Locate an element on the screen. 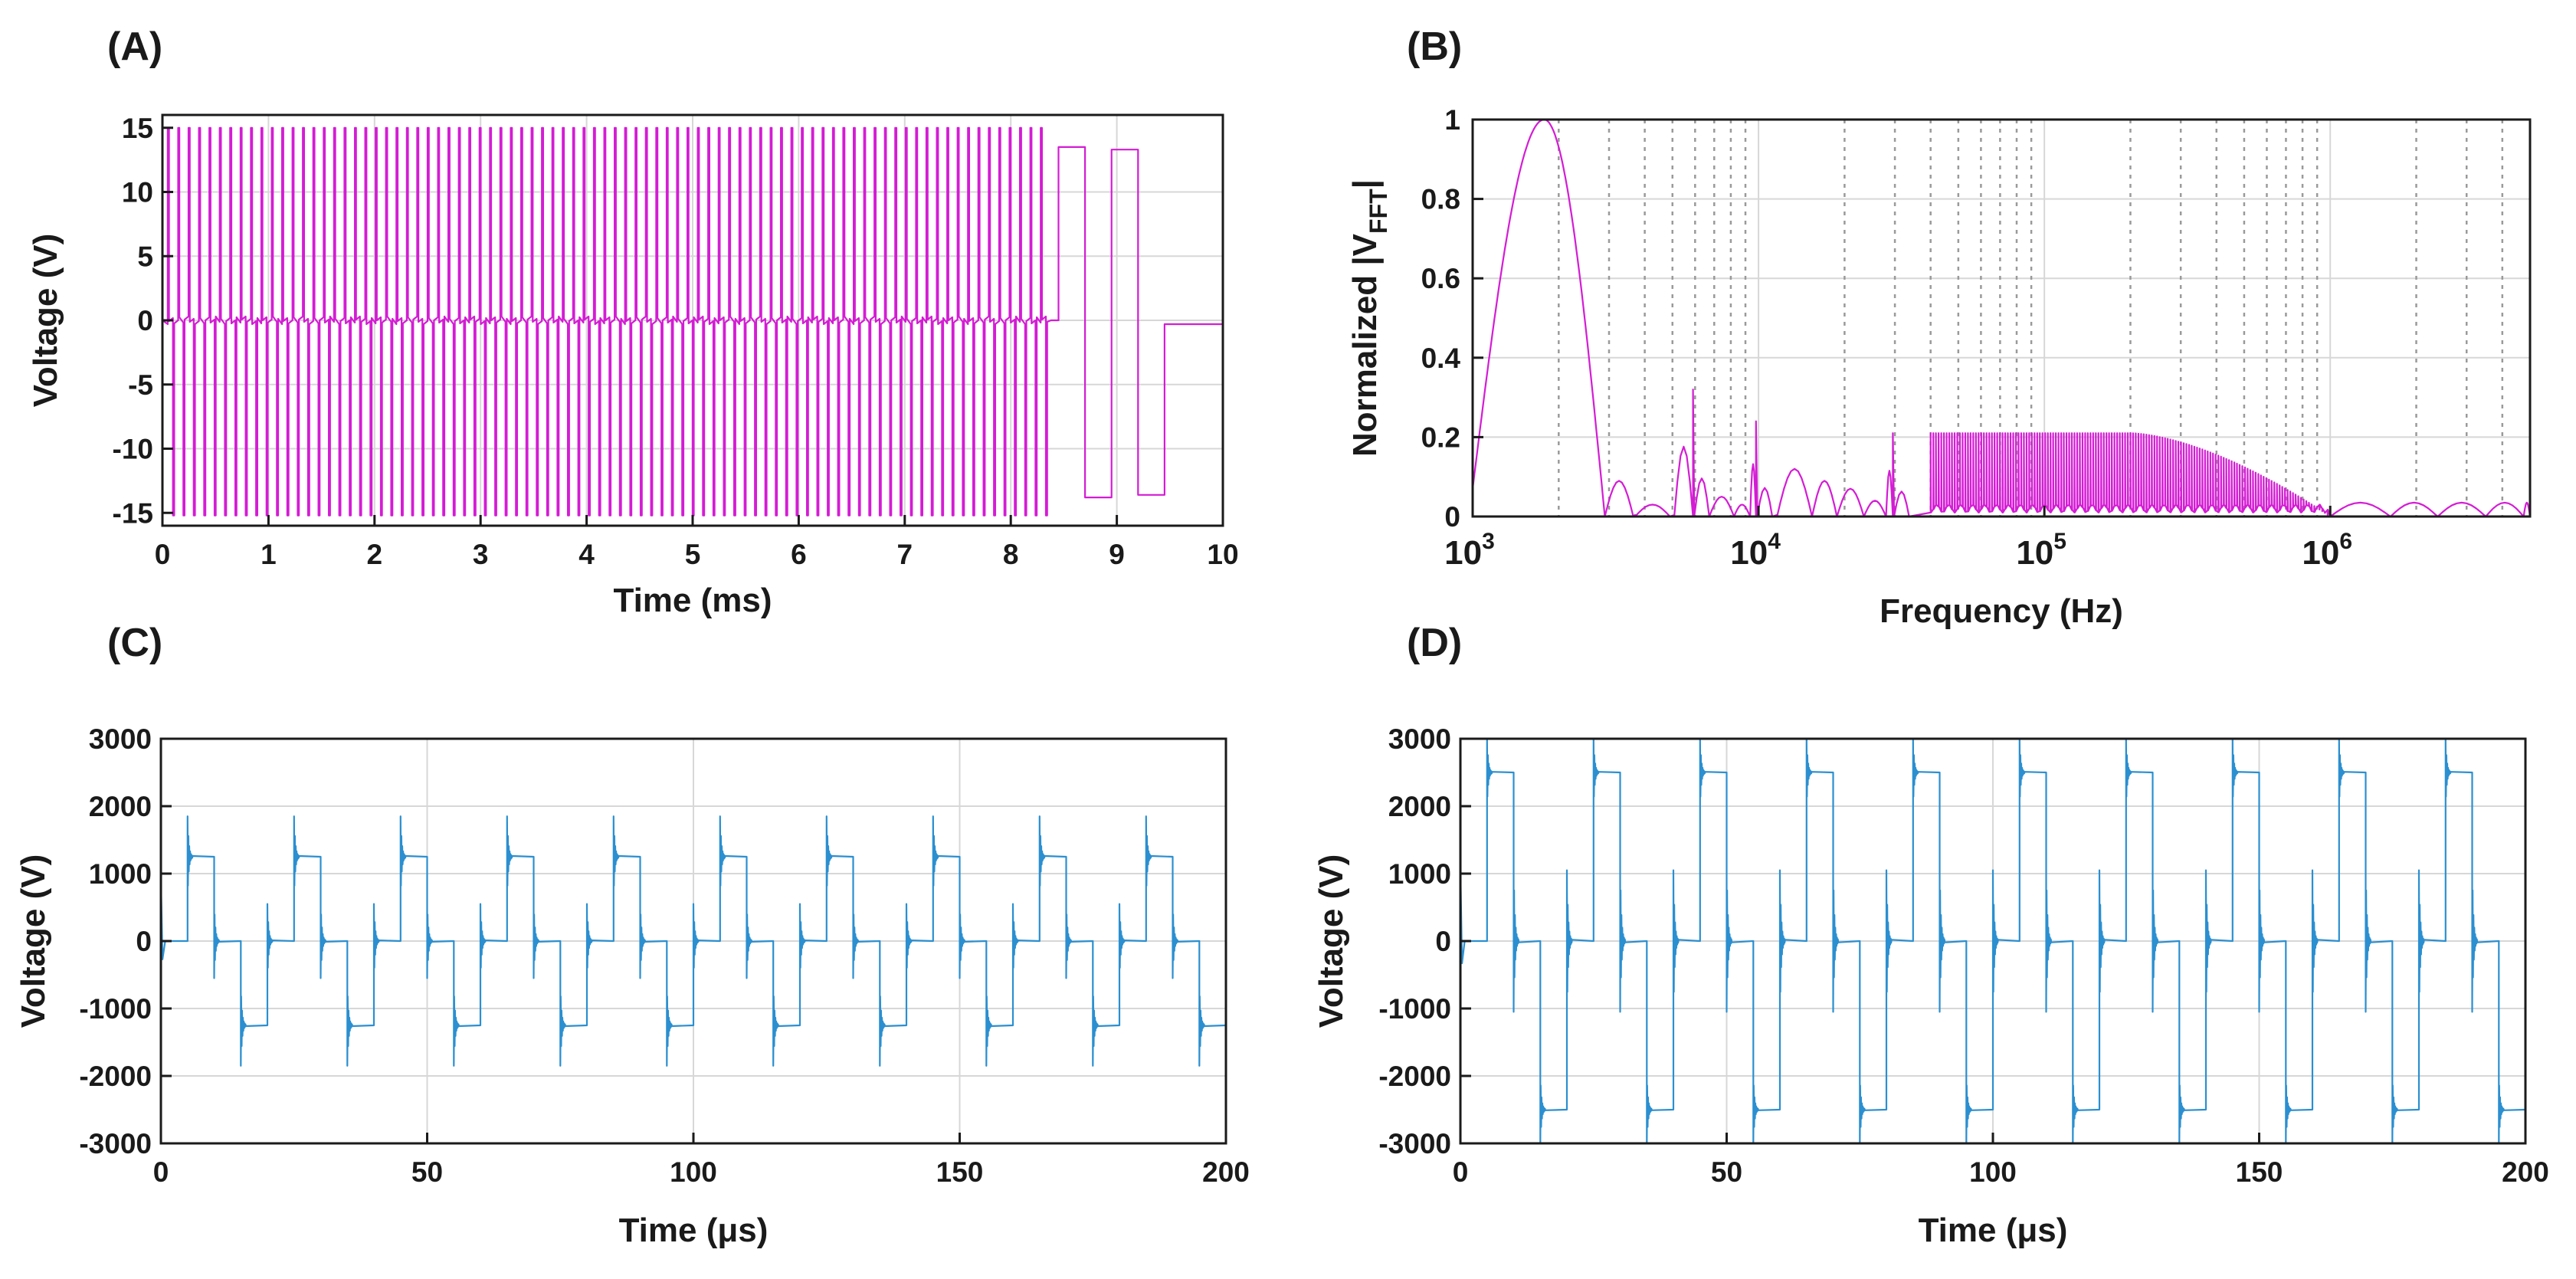 This screenshot has width=2576, height=1279. panel-a-ytick-label: 5 is located at coordinates (145, 256).